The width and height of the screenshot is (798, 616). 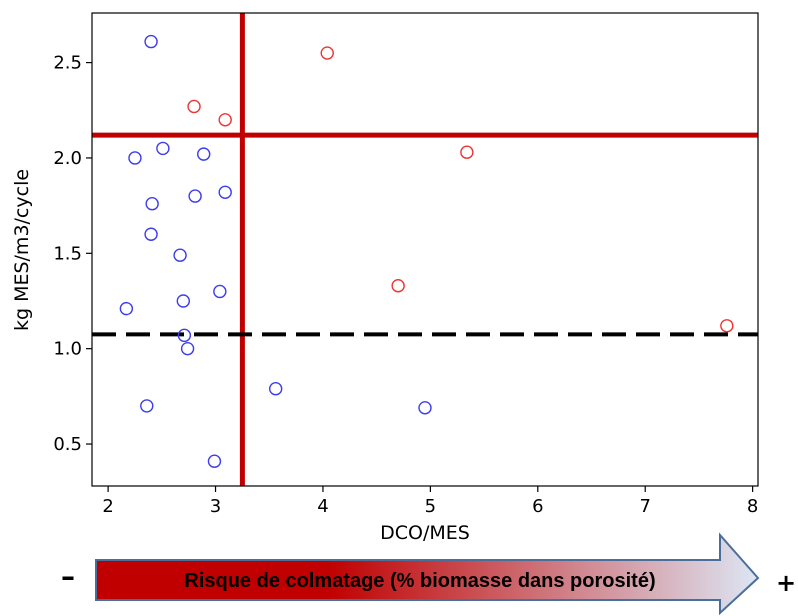 I want to click on x-axis-ticks: 2 3 4 5 6 7 8, so click(x=430, y=501).